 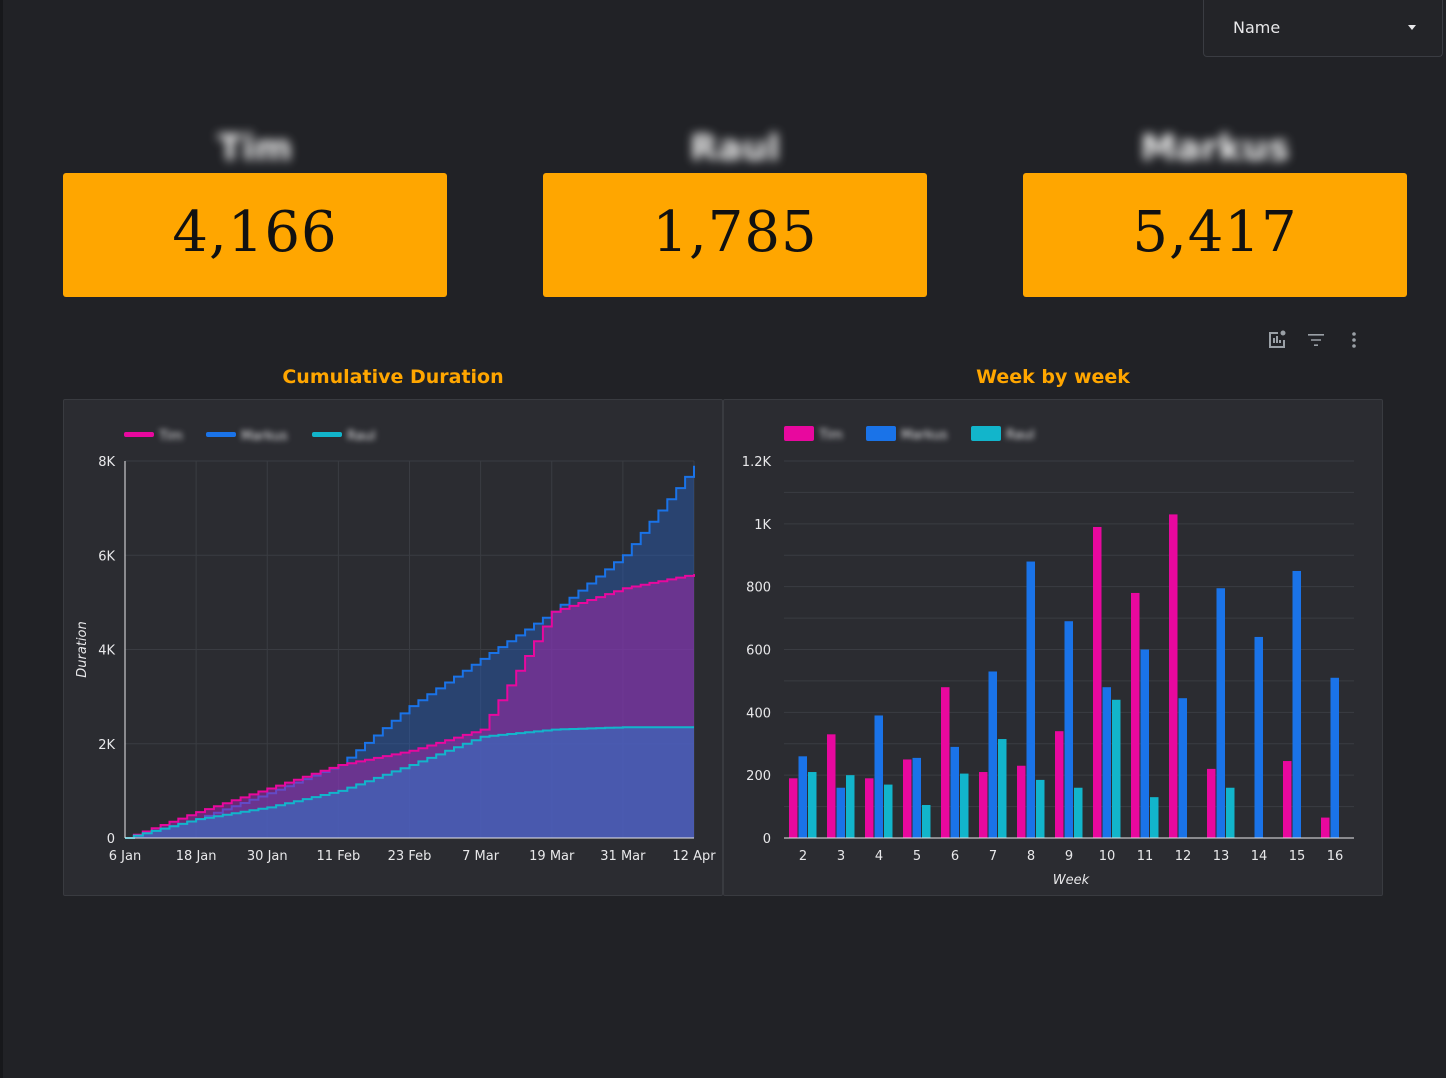 I want to click on x-tick-label: 18 Jan, so click(x=196, y=856).